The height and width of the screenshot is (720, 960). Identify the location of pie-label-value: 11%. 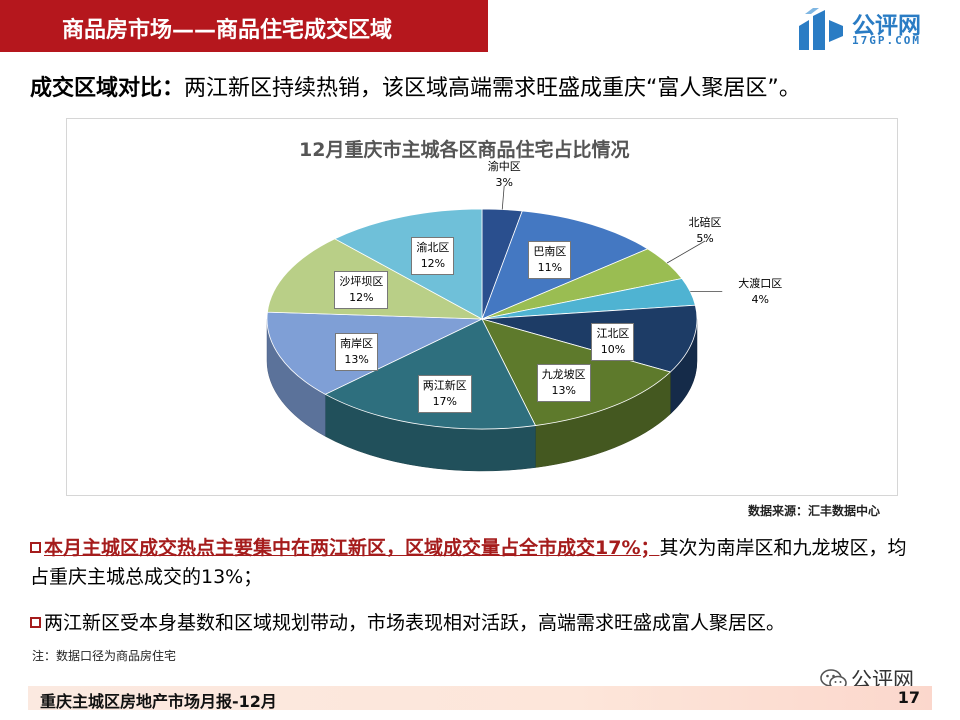
(550, 268).